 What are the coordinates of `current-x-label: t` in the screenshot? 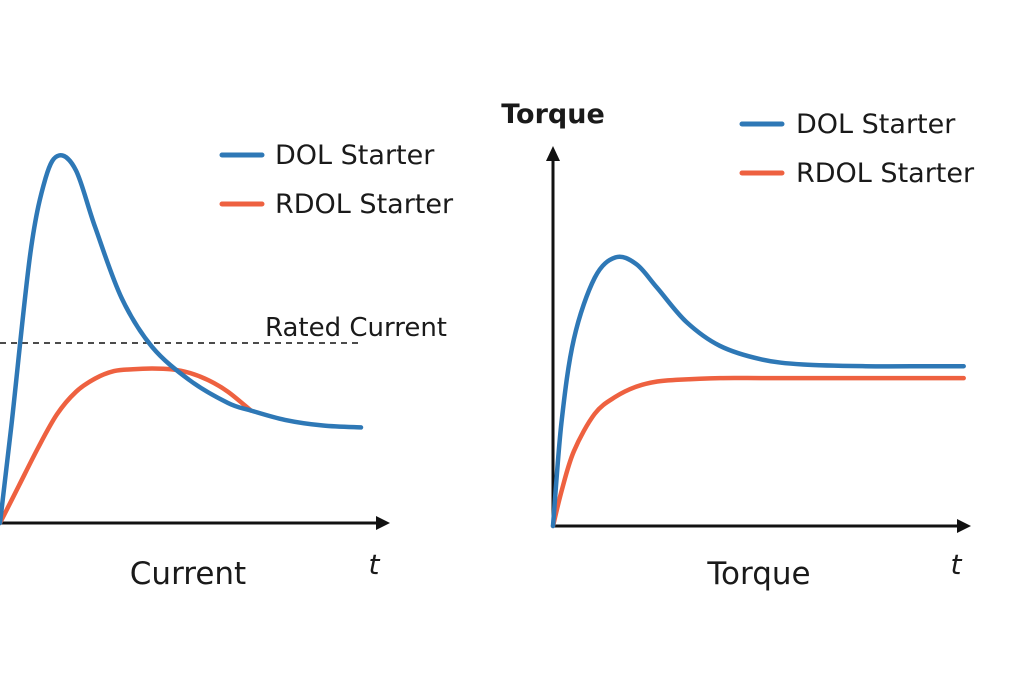 It's located at (375, 564).